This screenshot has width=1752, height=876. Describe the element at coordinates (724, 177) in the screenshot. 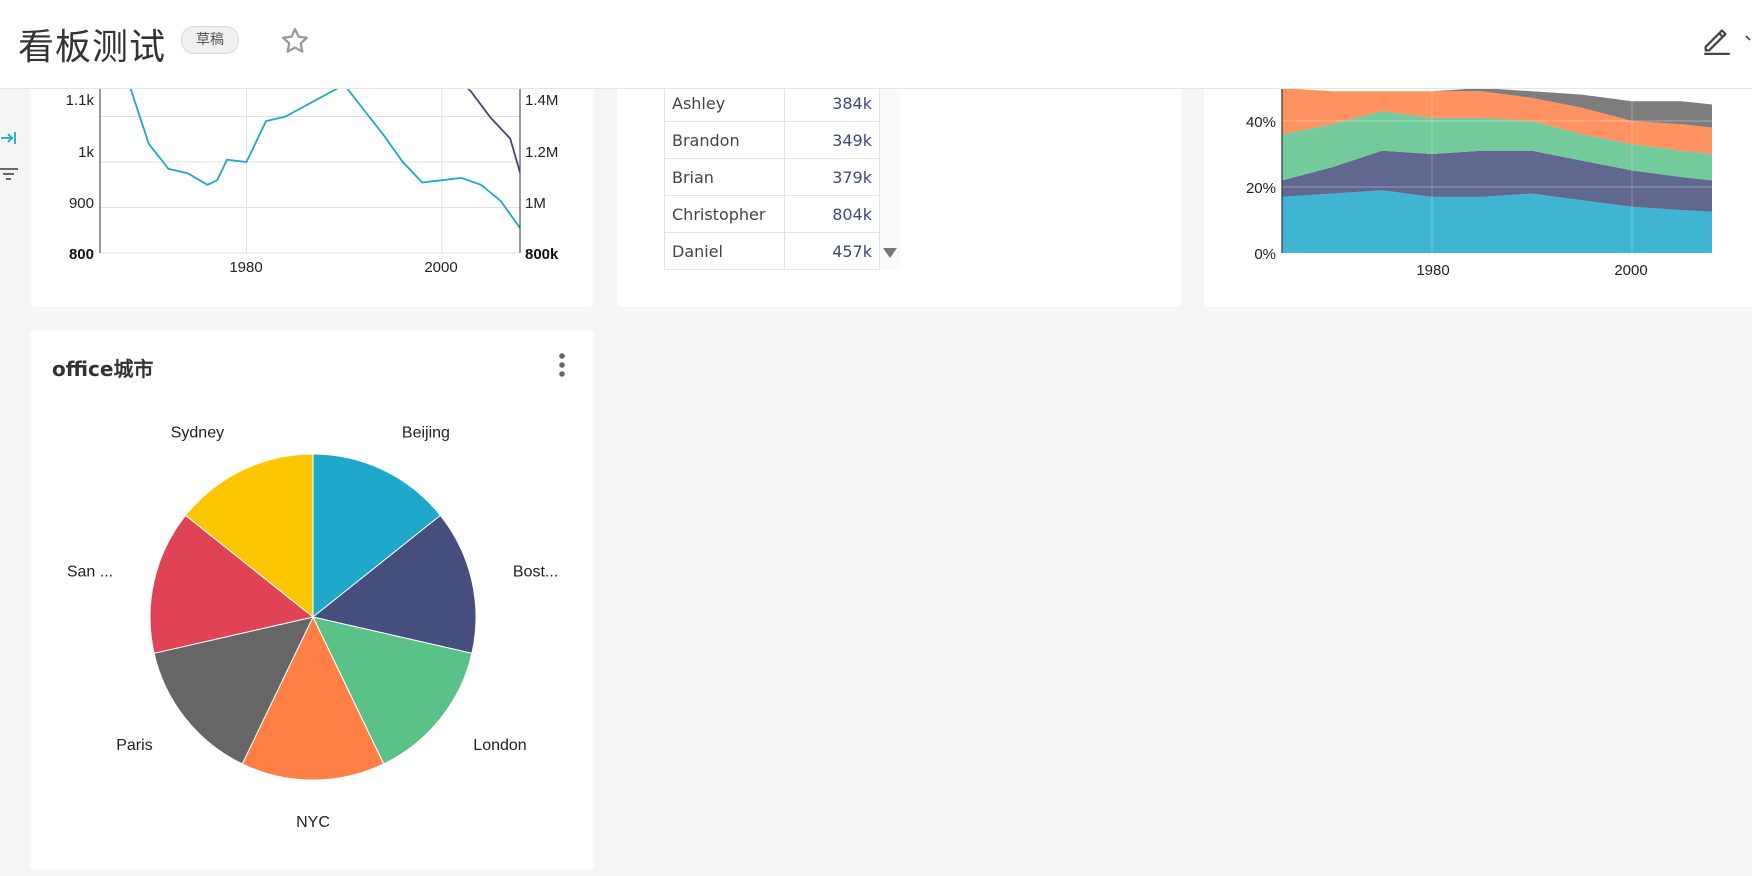

I see `table-cell-name: Brian` at that location.